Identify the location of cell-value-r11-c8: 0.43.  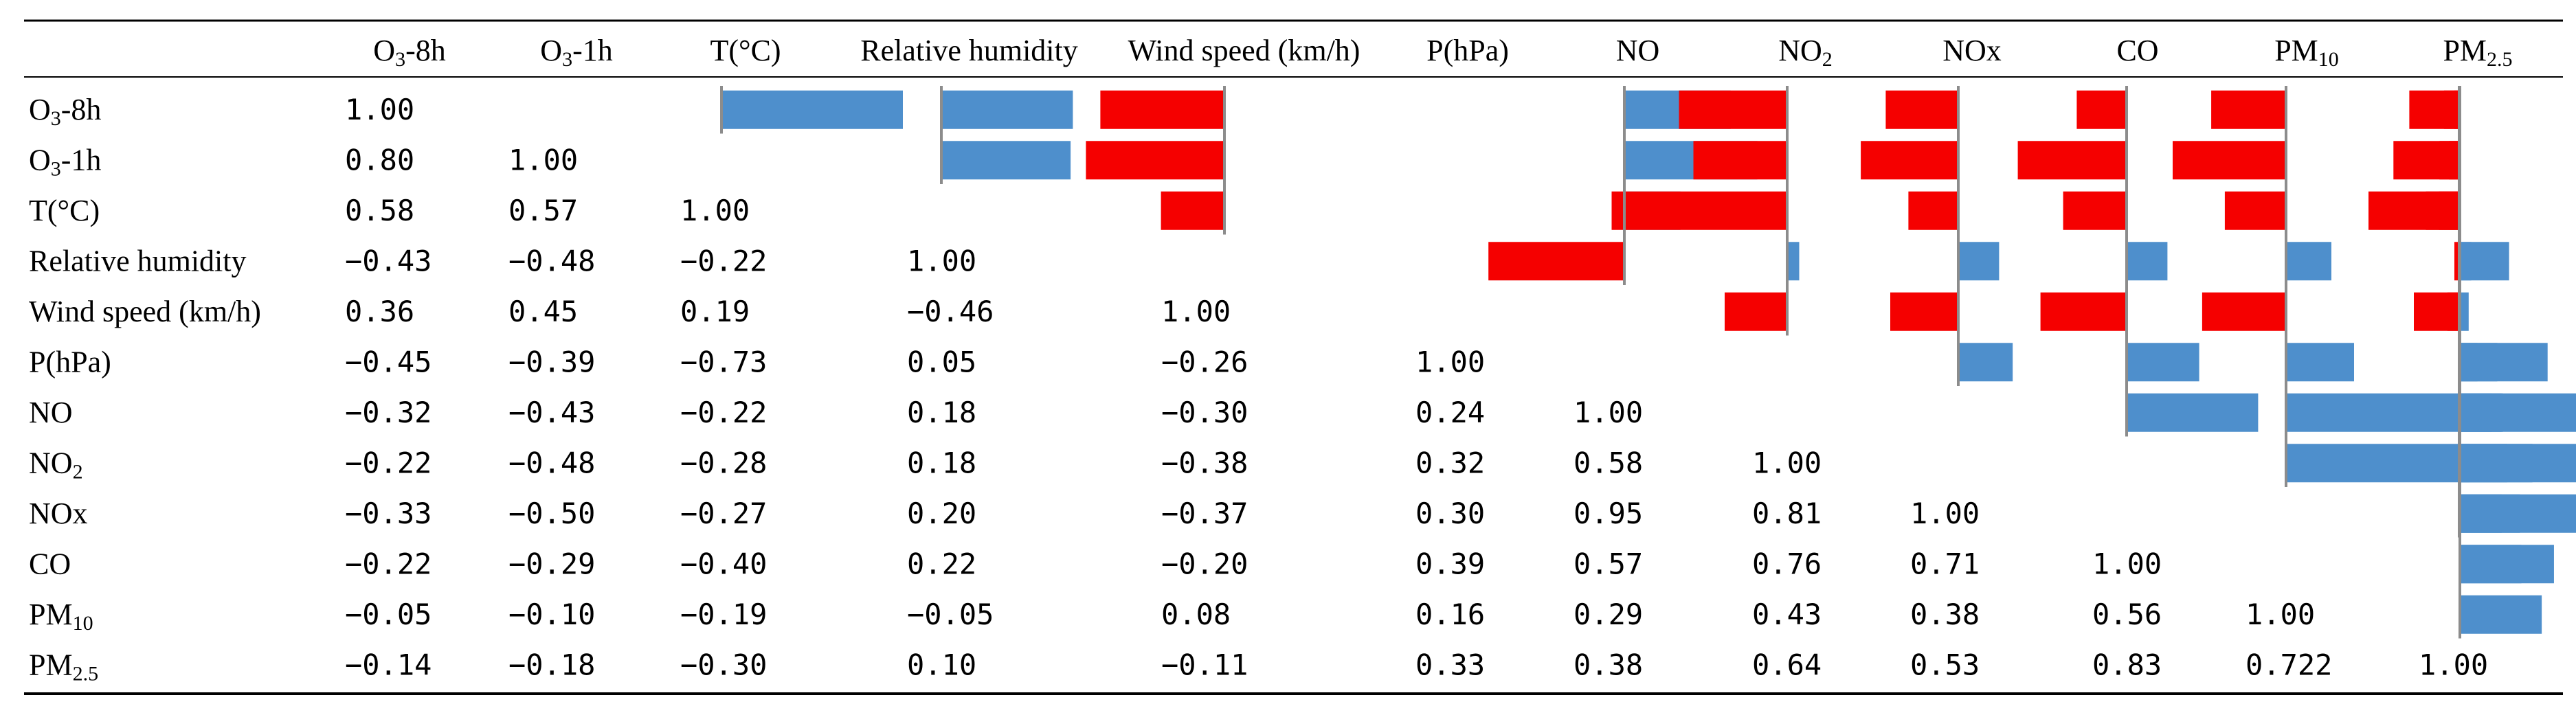
(1787, 614).